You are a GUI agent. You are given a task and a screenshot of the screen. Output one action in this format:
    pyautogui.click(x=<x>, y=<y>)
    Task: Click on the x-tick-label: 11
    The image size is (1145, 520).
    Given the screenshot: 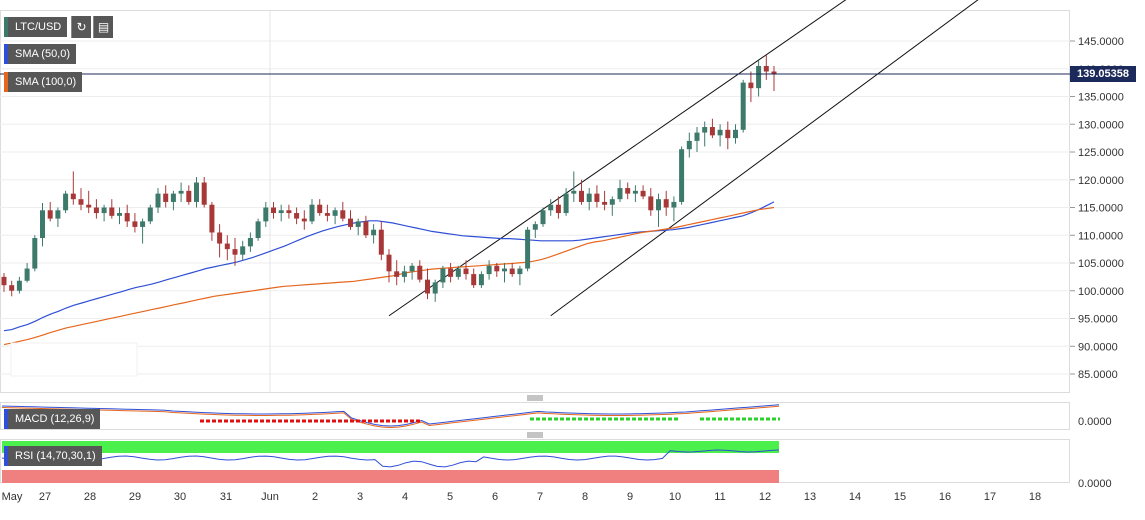 What is the action you would take?
    pyautogui.click(x=719, y=497)
    